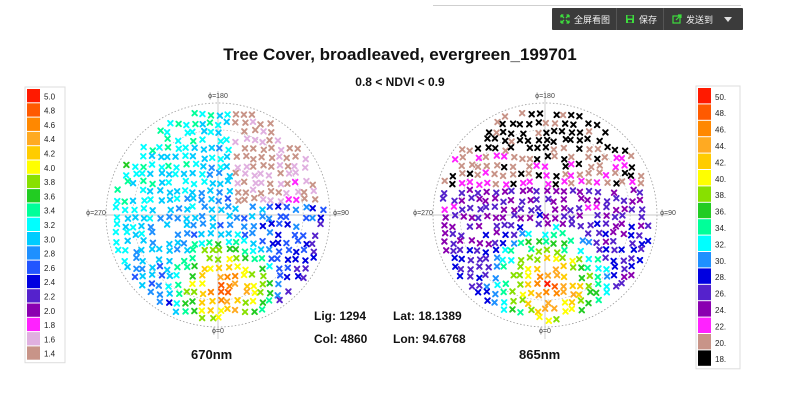  I want to click on legend-label: 28., so click(720, 277).